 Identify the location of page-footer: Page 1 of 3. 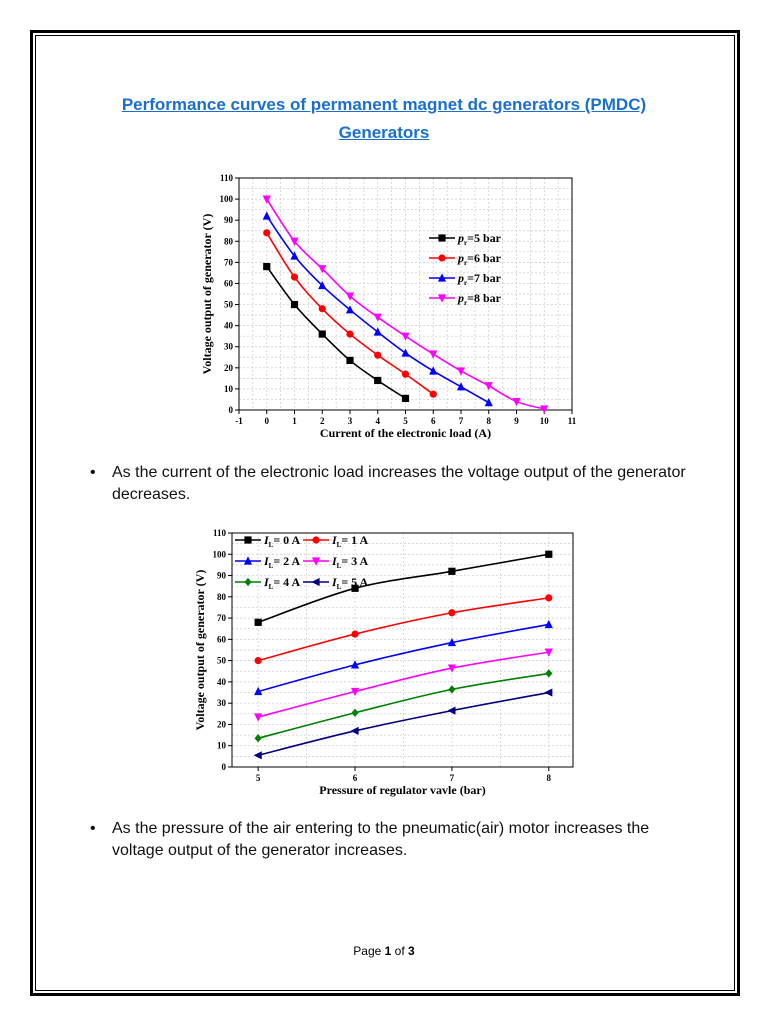
(384, 951).